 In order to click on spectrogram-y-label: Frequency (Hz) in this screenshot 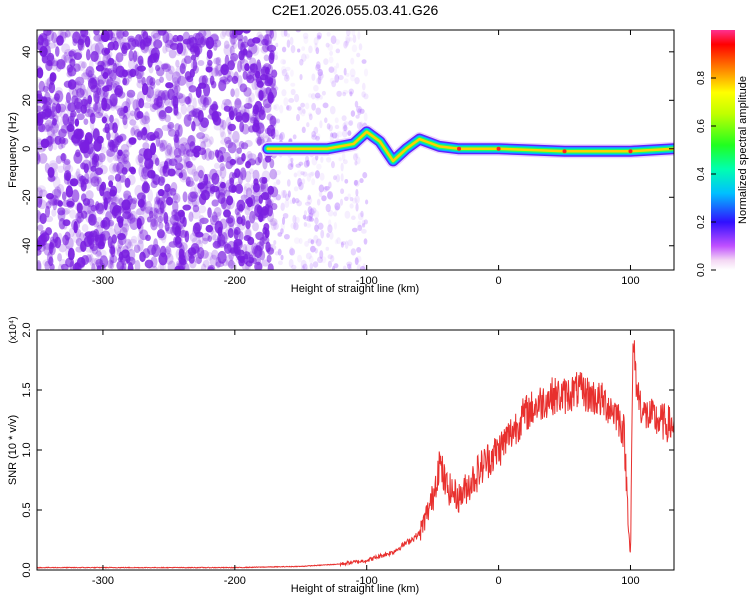, I will do `click(13, 150)`.